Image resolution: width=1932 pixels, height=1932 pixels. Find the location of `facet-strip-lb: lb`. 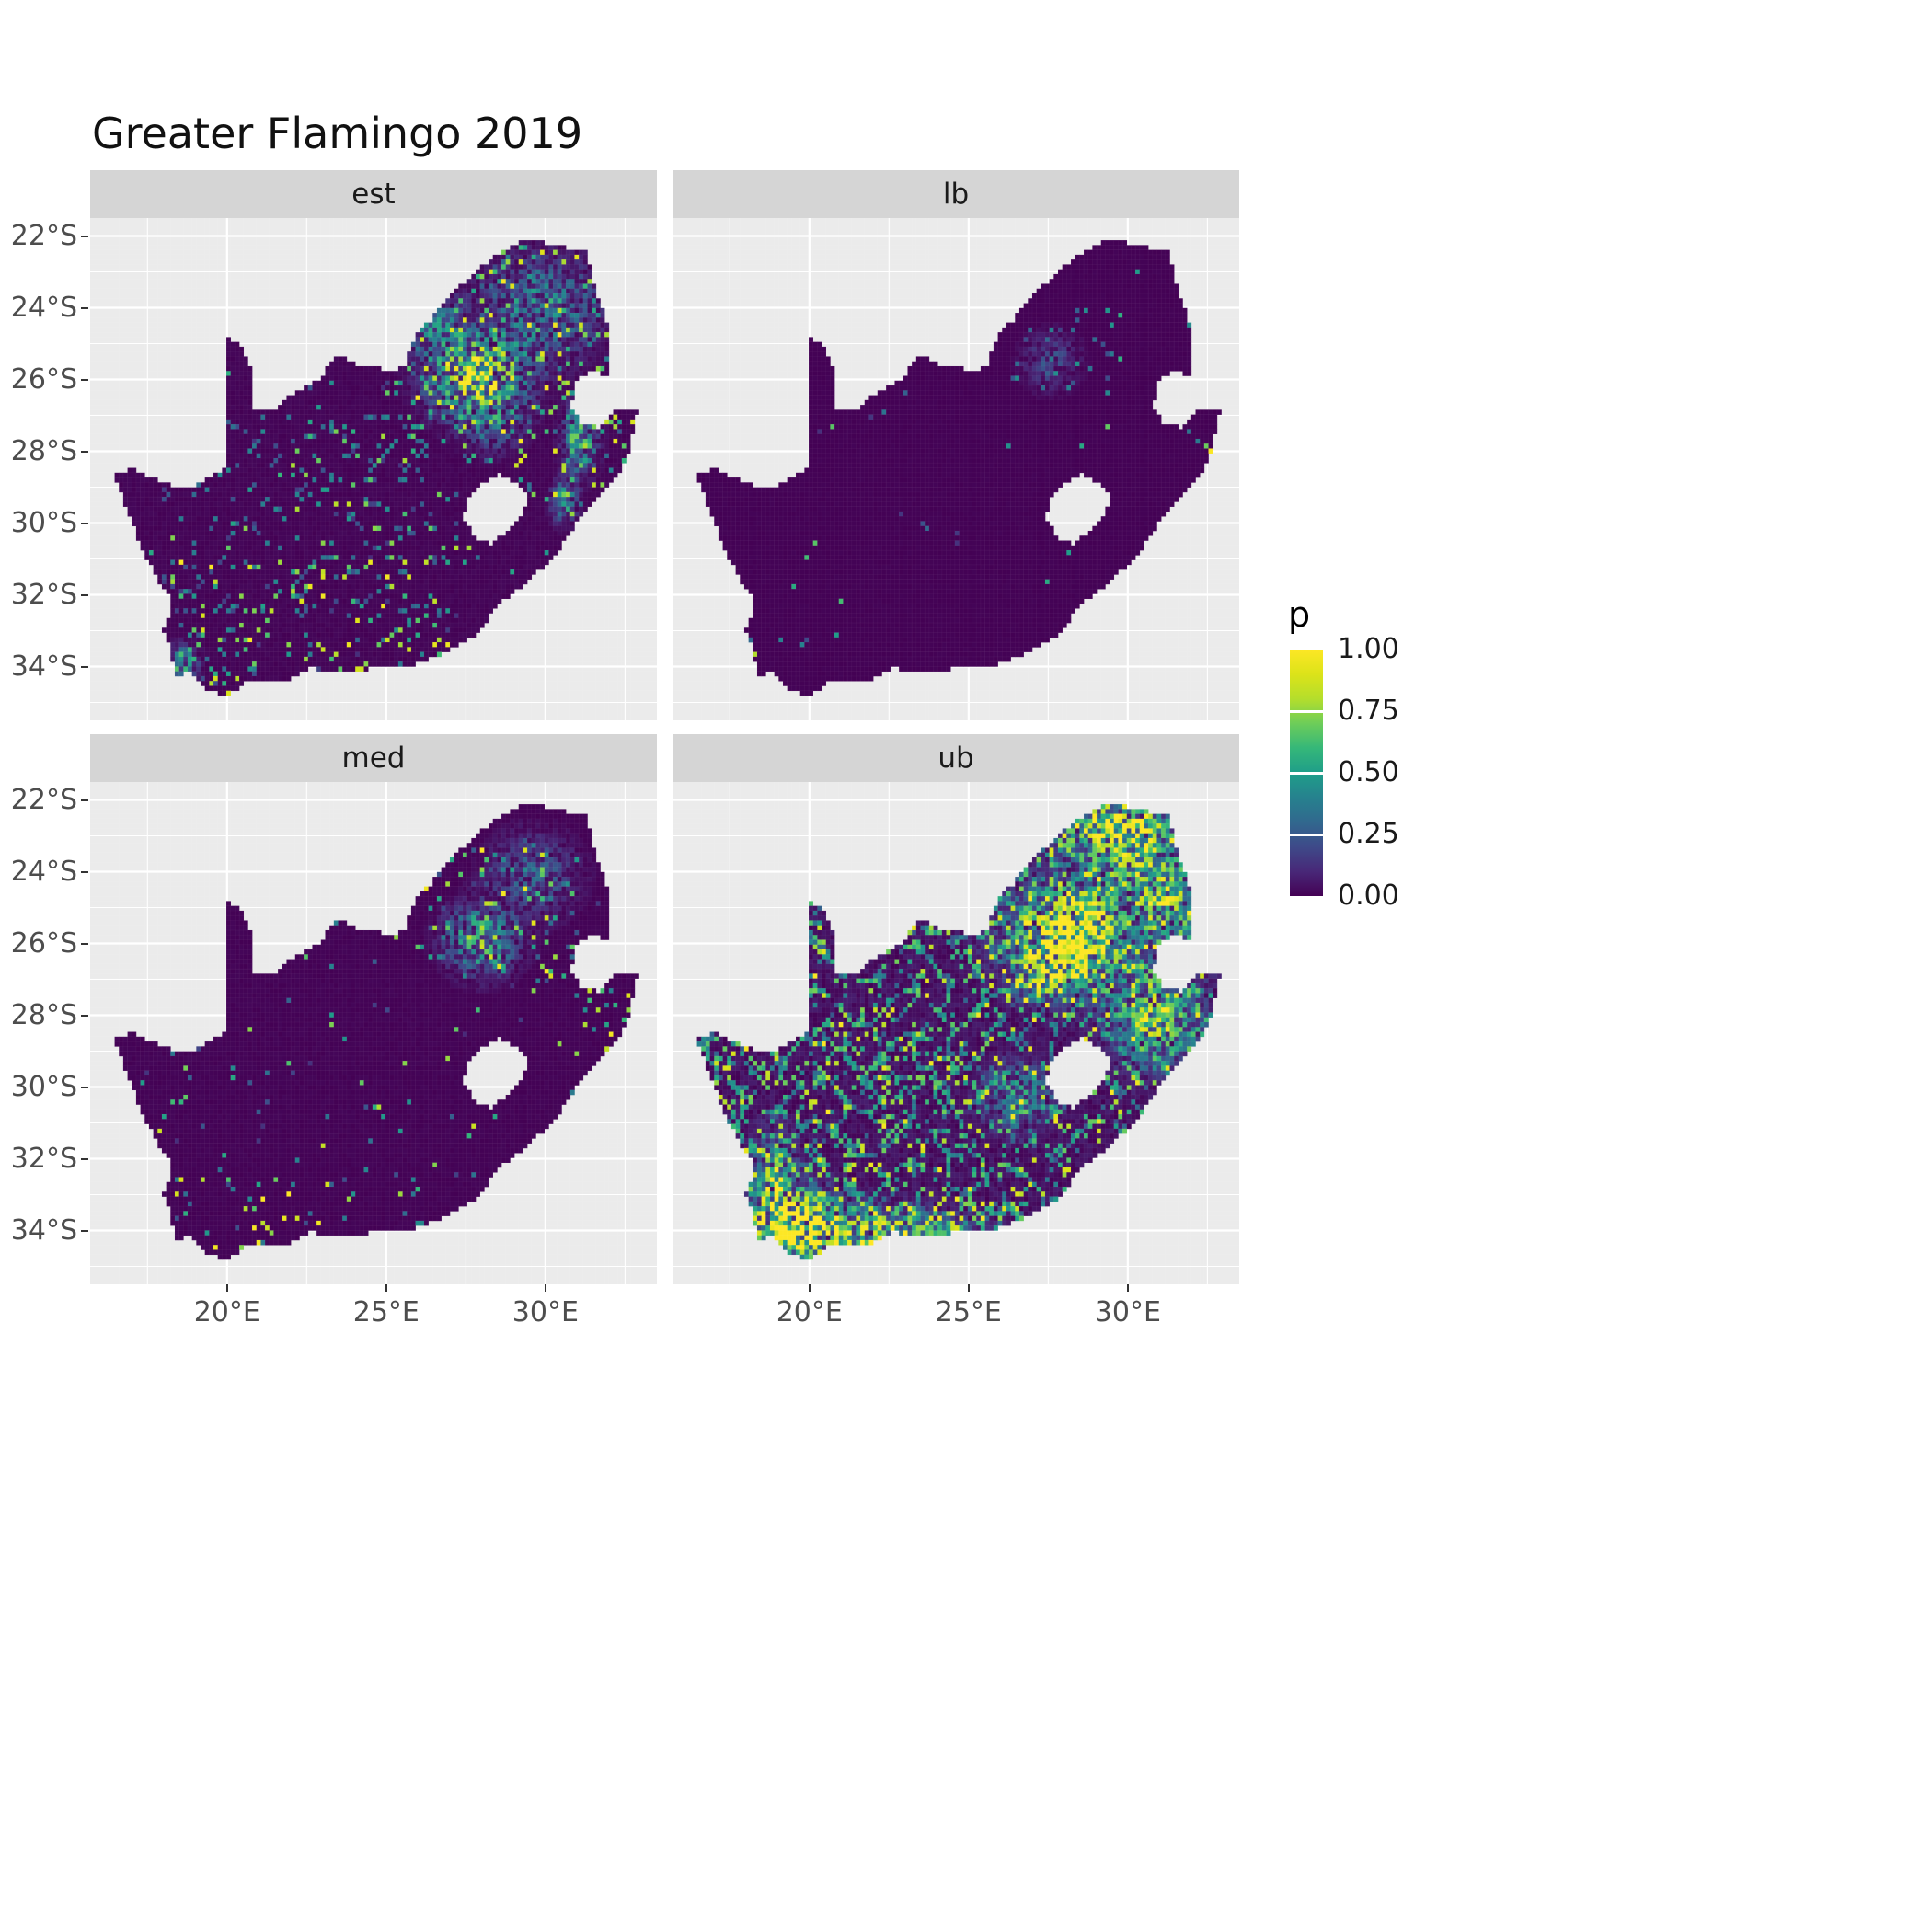

facet-strip-lb: lb is located at coordinates (956, 194).